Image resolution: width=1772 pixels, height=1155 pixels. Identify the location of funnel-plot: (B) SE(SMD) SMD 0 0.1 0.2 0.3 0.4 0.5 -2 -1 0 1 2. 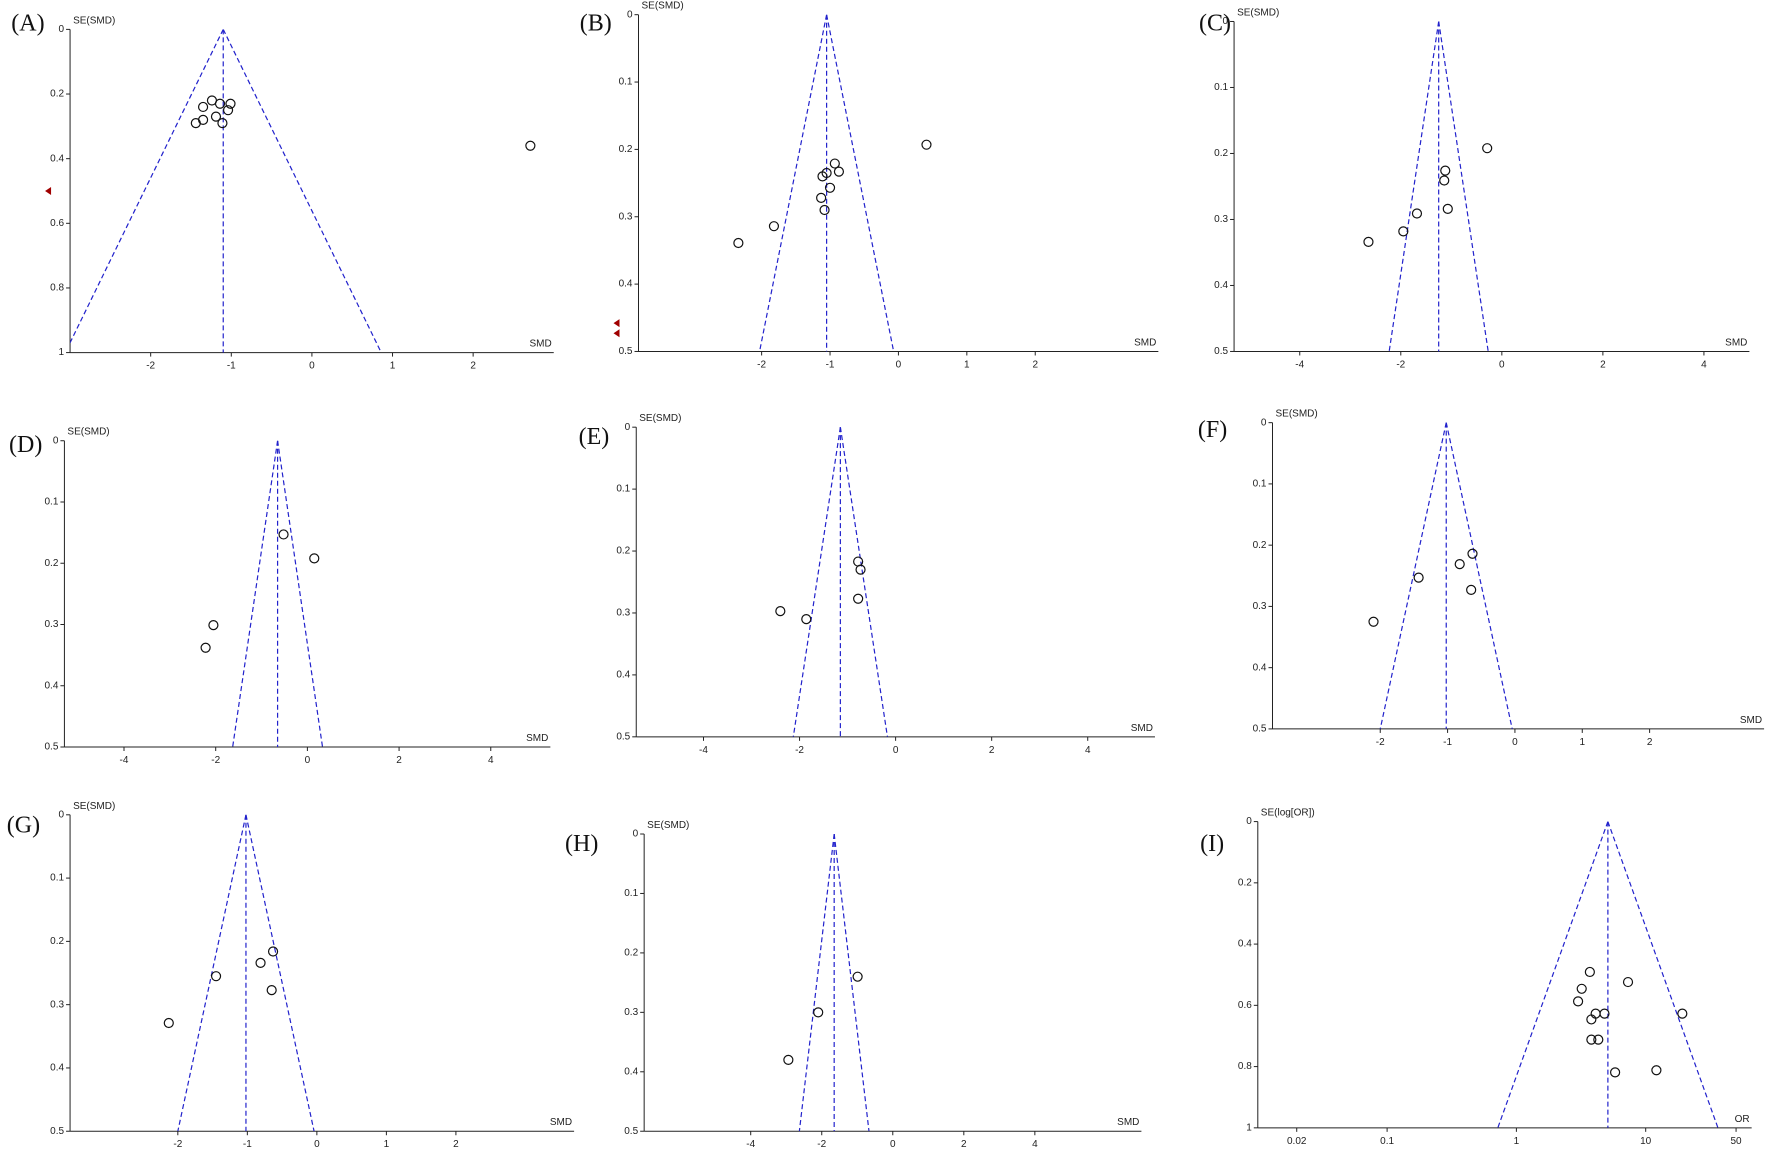
(869, 185).